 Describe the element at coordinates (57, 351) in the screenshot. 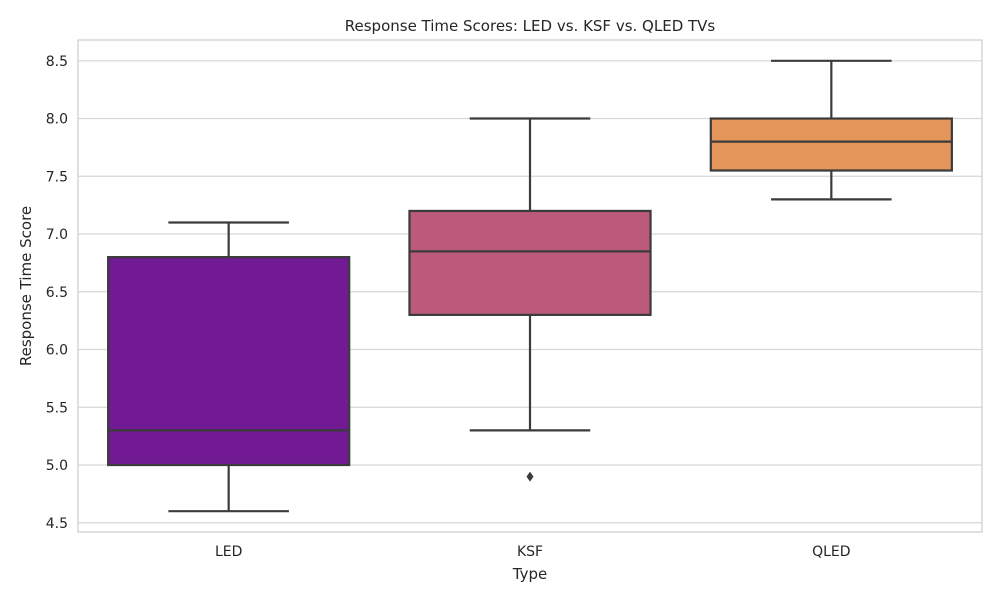

I see `y-tick-label: 6.0` at that location.